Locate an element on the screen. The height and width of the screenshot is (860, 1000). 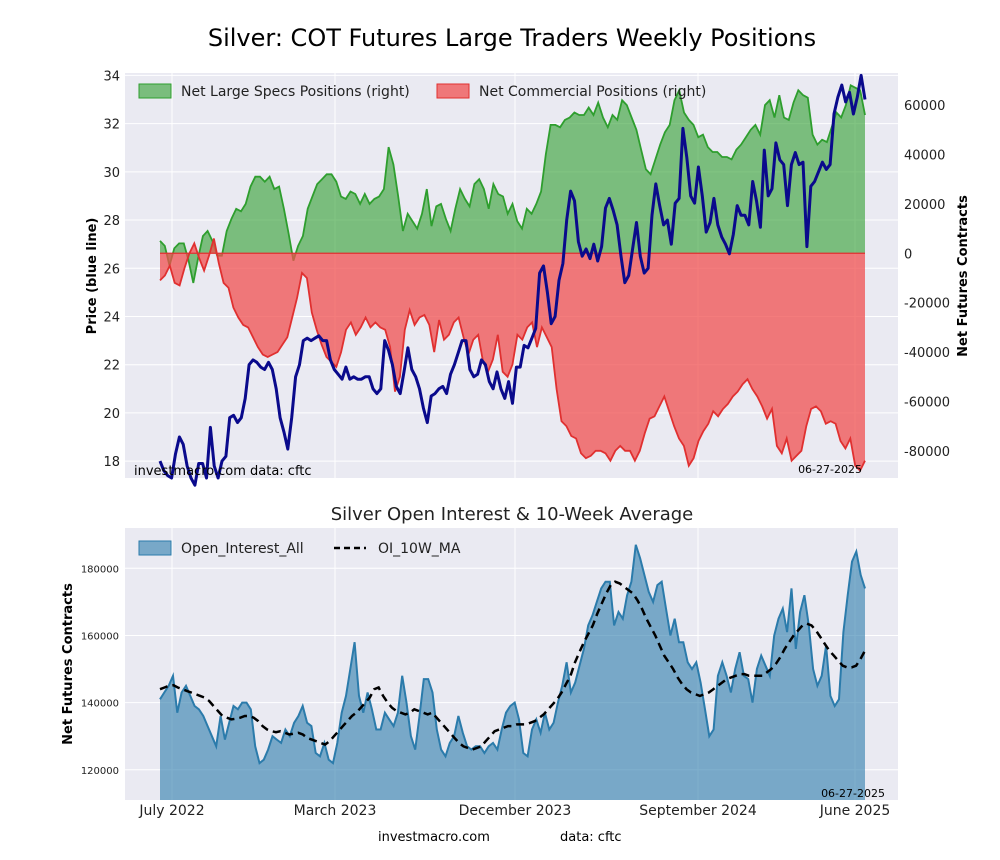
bottom-ytick-label: 180000 is located at coordinates (100, 569).